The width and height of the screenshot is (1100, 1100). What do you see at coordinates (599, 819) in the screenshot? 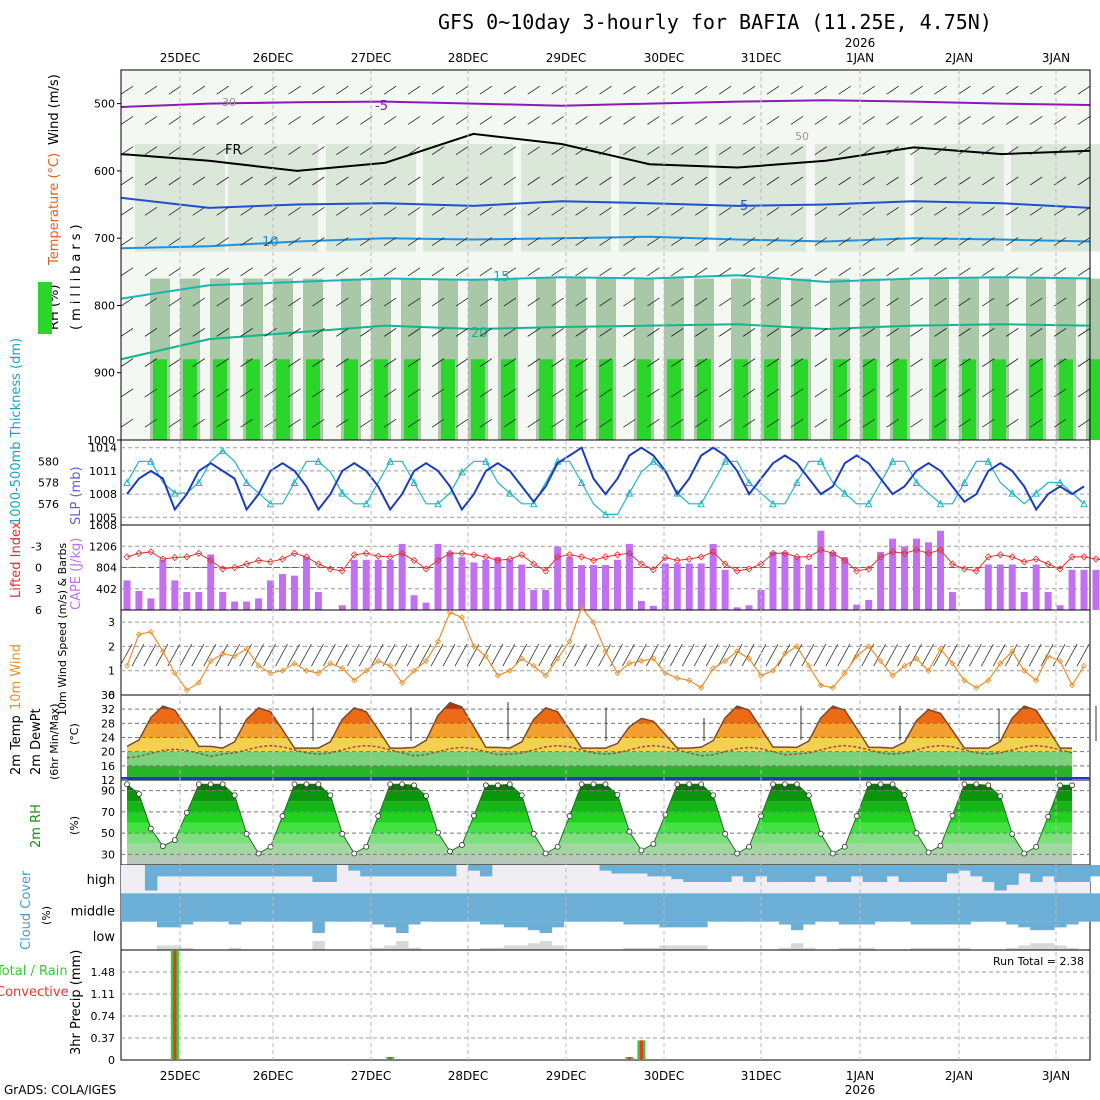
I see `rh-line` at bounding box center [599, 819].